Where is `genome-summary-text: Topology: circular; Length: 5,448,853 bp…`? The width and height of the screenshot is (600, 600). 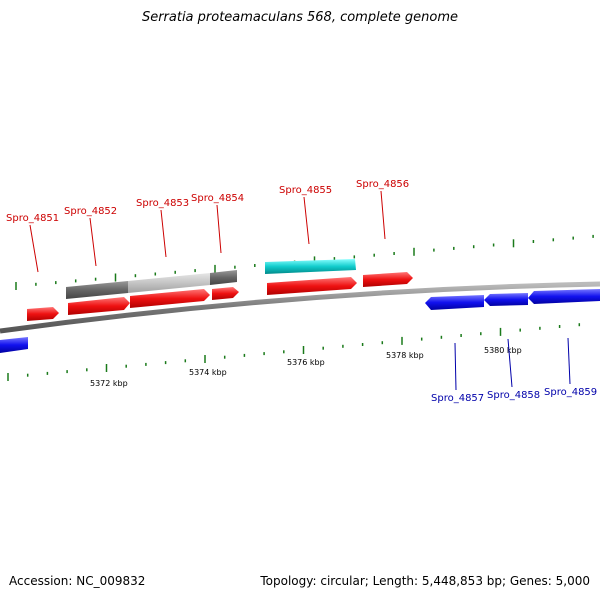 genome-summary-text: Topology: circular; Length: 5,448,853 bp… is located at coordinates (425, 581).